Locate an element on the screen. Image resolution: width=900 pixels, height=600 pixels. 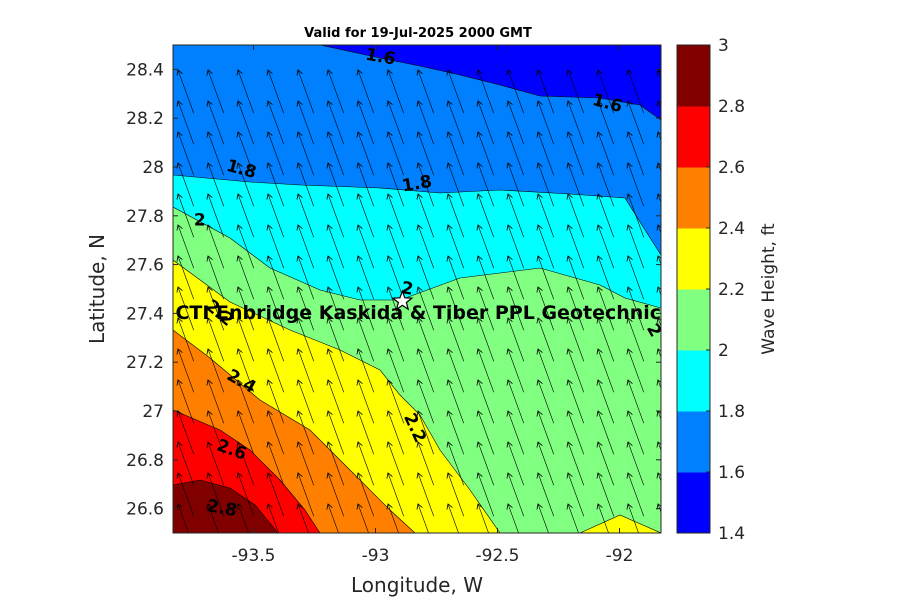
contour-band-2.8-3.0 is located at coordinates (225, 506).